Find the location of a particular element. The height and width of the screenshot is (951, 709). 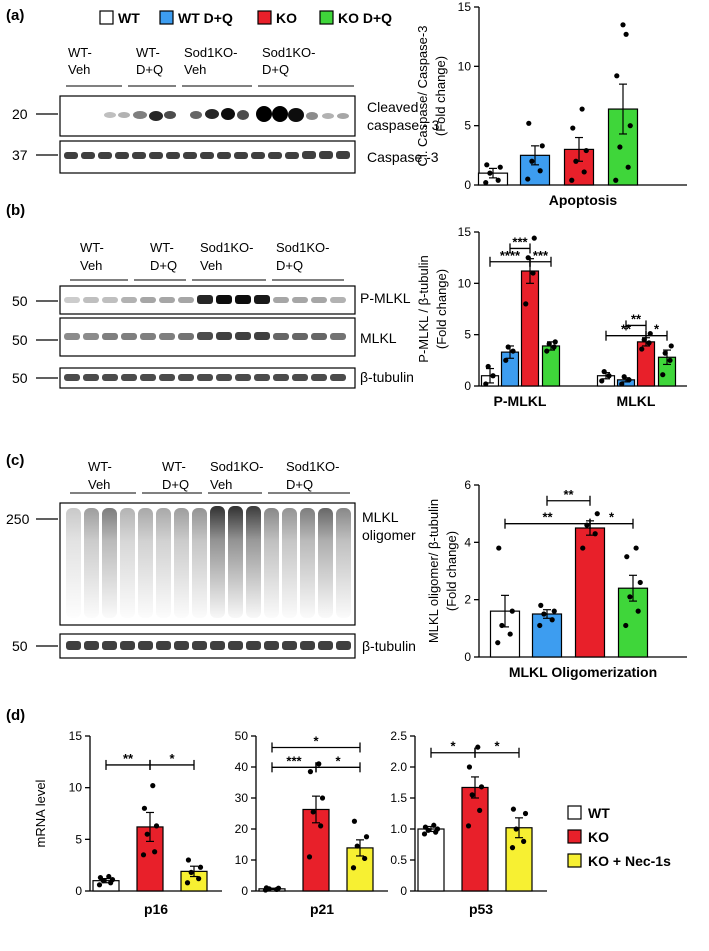

blot-b-group4-line1: Sod1KO- is located at coordinates (302, 247).